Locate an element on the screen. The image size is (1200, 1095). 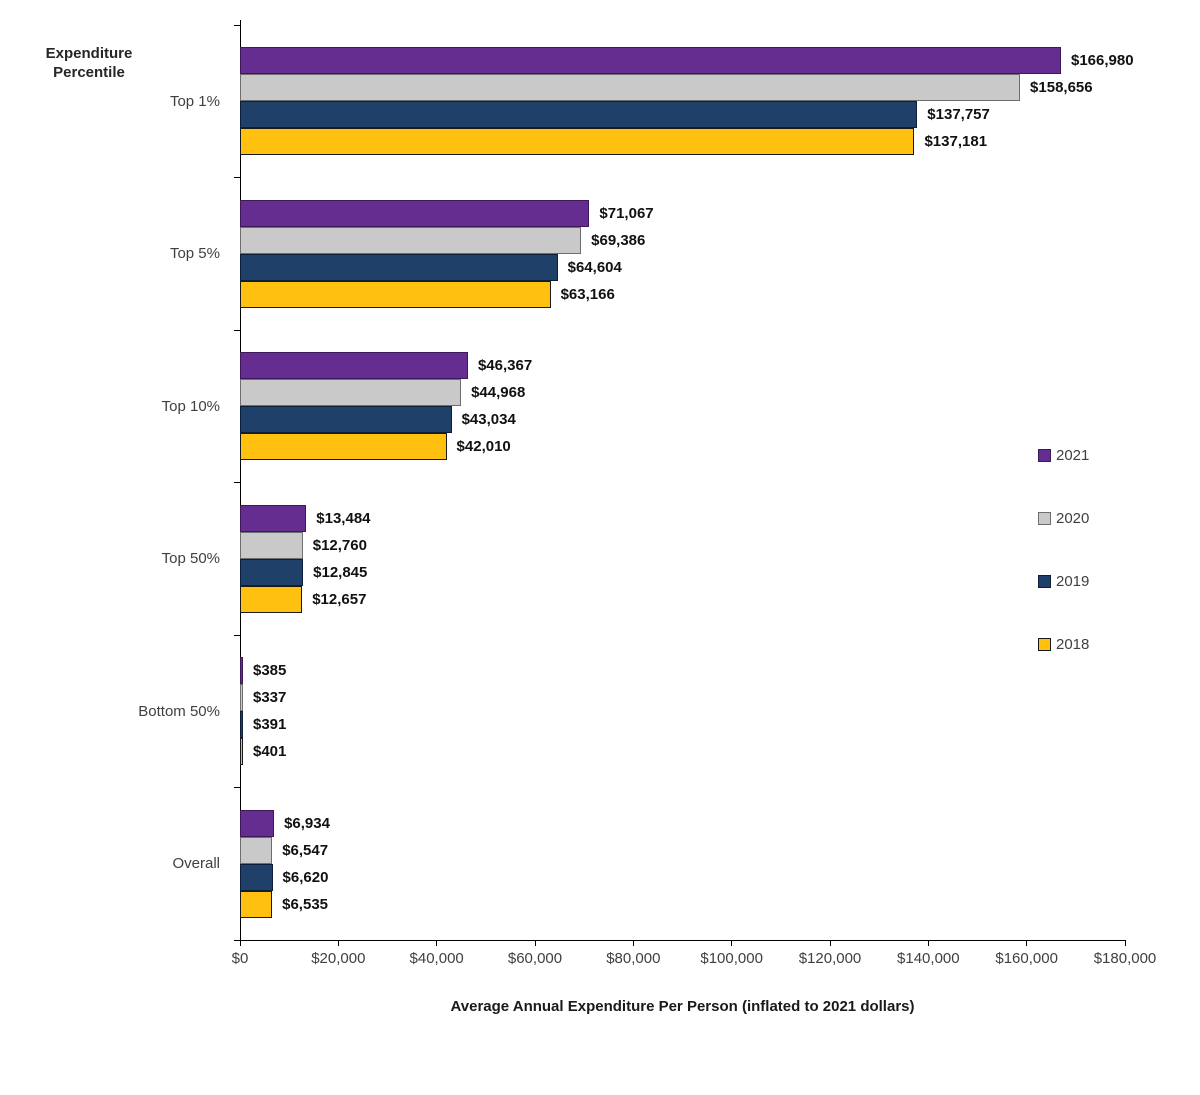
bar-2019-Top 10% is located at coordinates (346, 420).